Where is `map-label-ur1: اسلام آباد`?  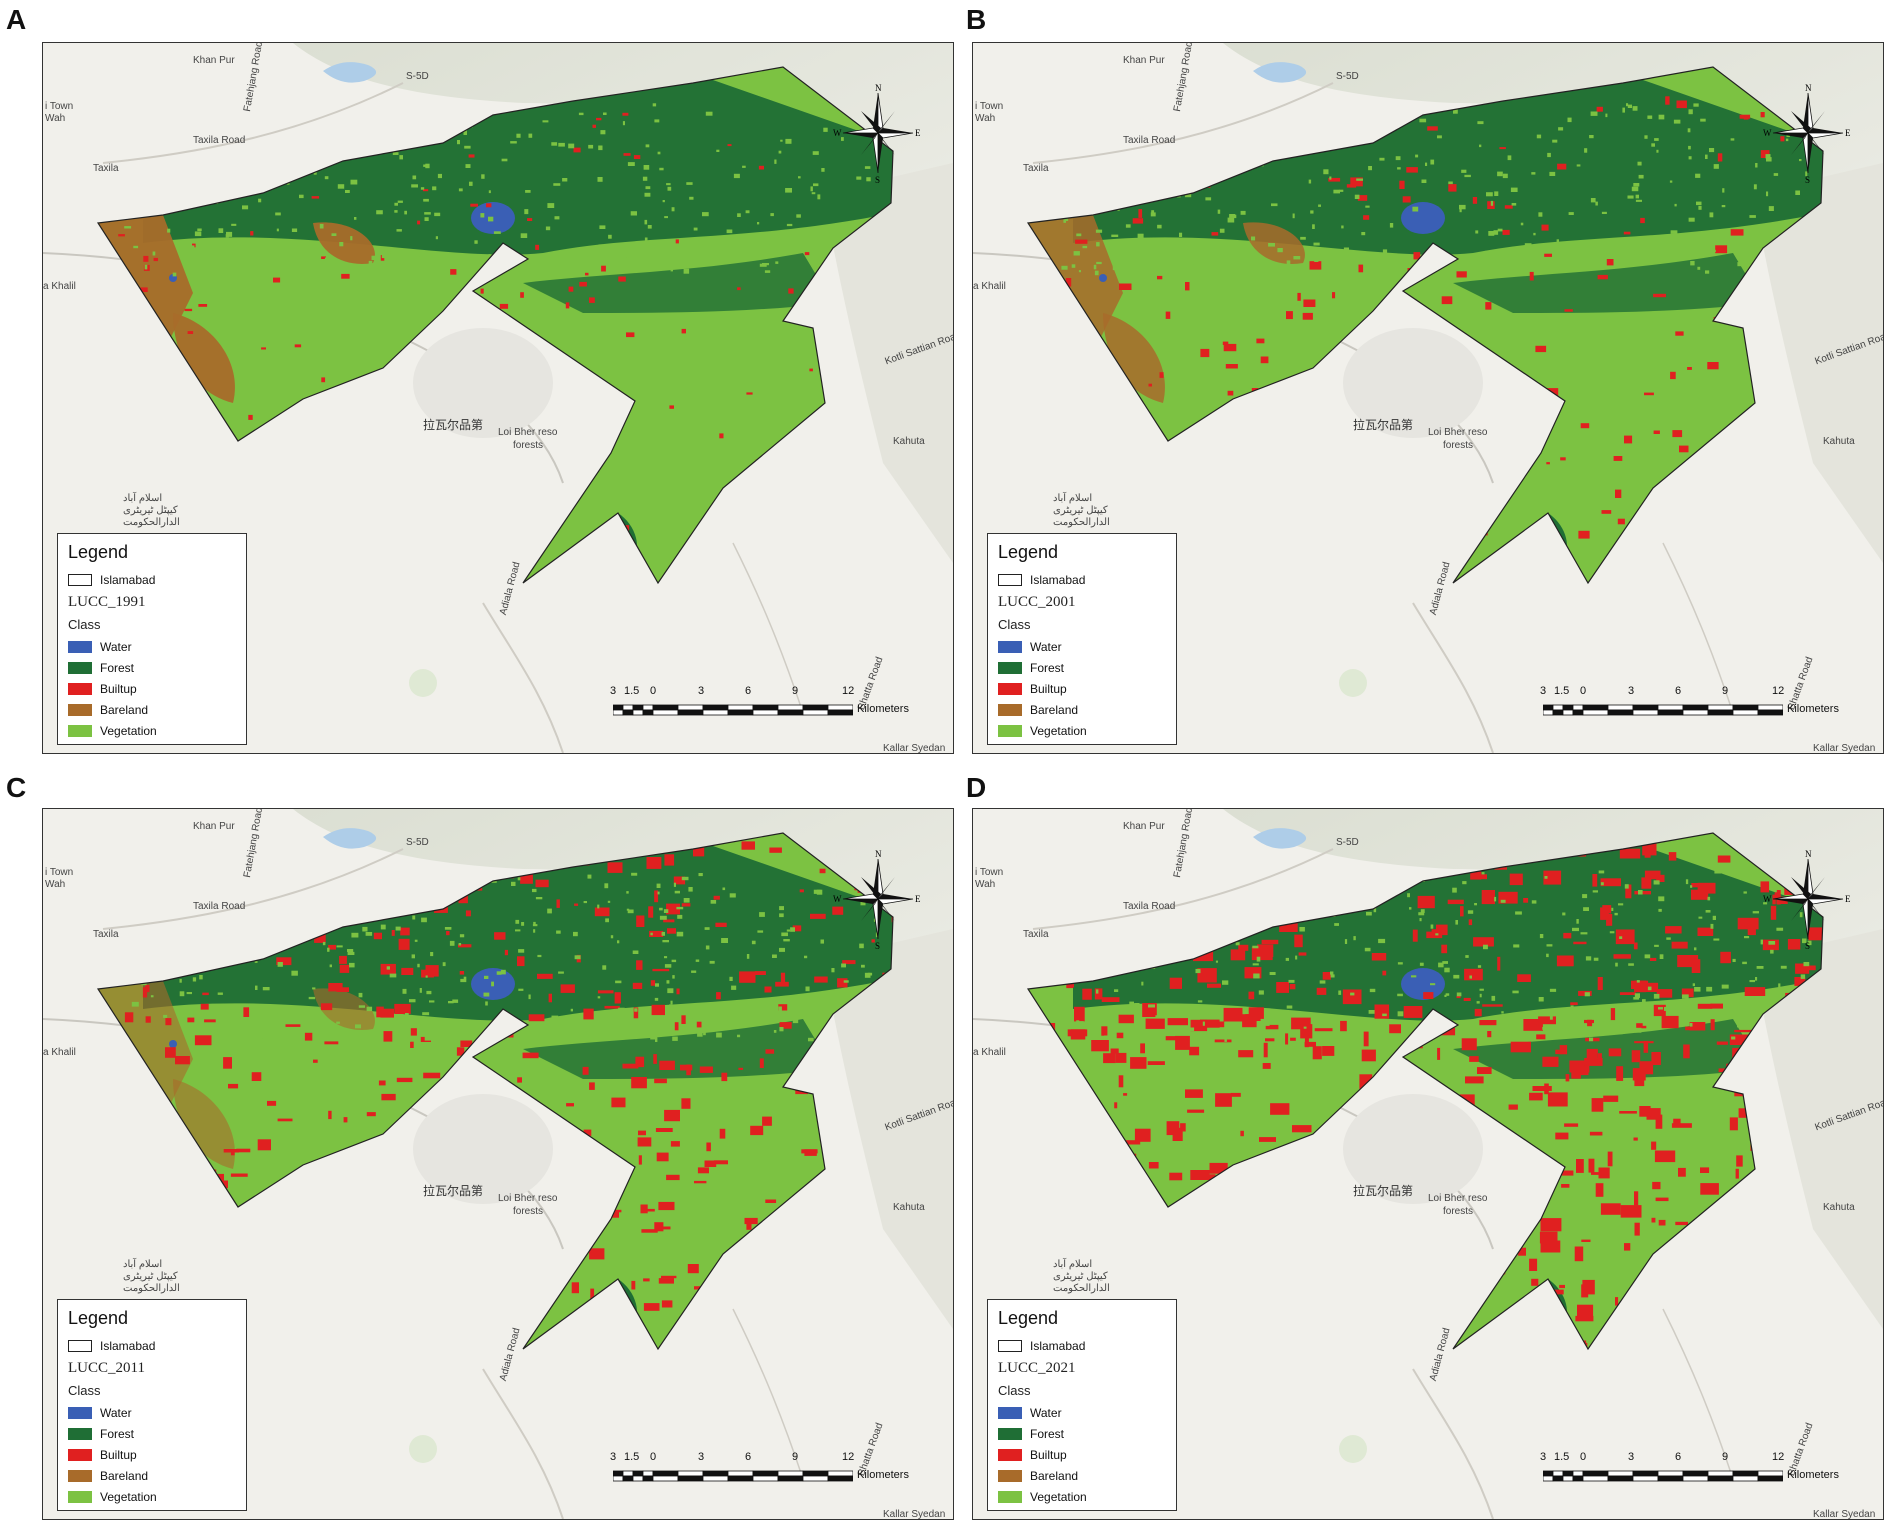 map-label-ur1: اسلام آباد is located at coordinates (143, 498).